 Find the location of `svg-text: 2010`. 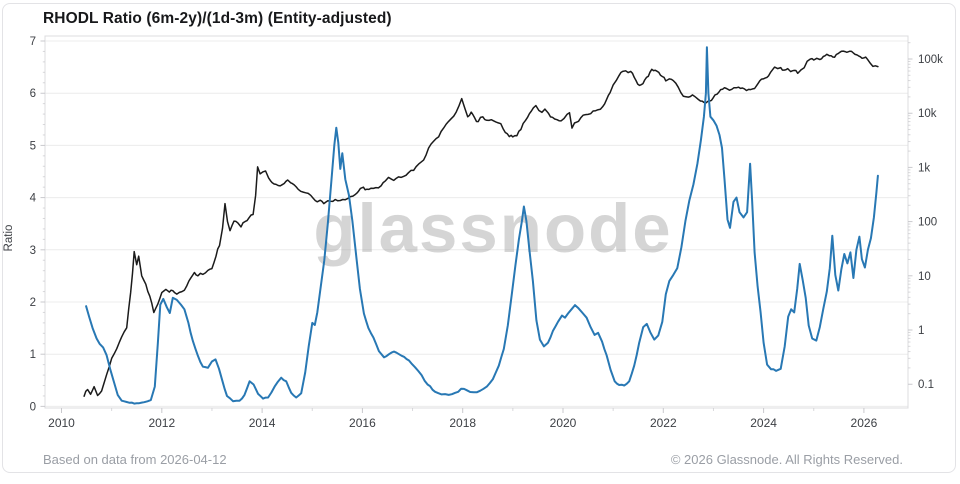

svg-text: 2010 is located at coordinates (61, 423).